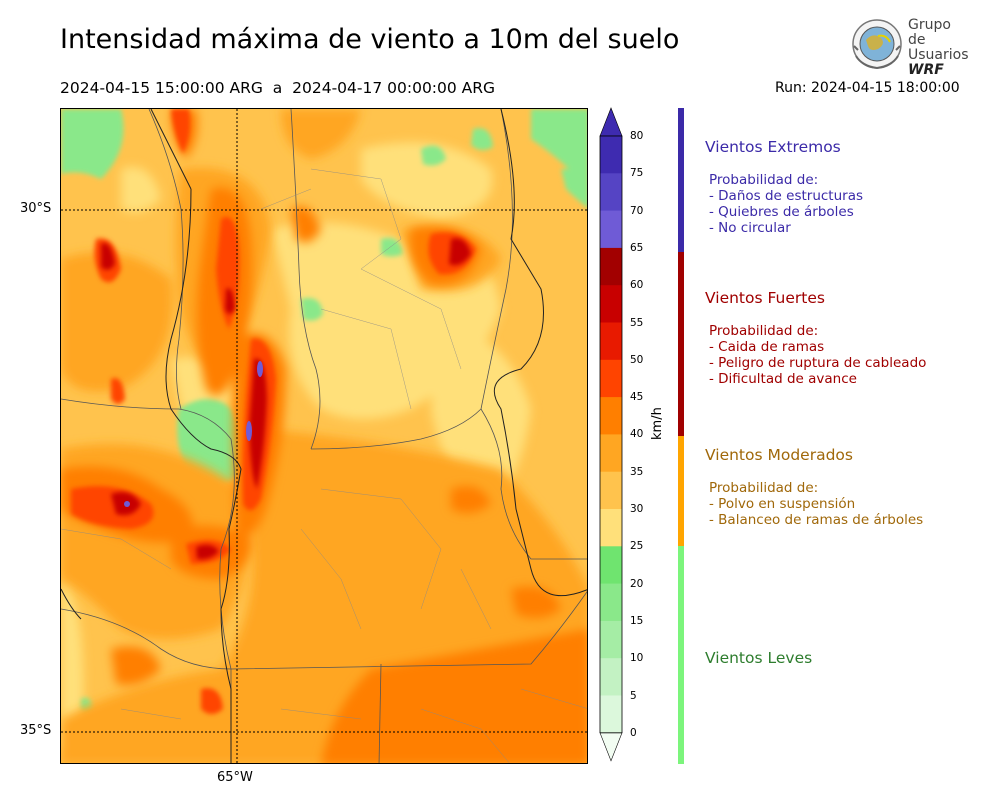 The image size is (1000, 800). I want to click on colorbar-tick-label: 50, so click(637, 359).